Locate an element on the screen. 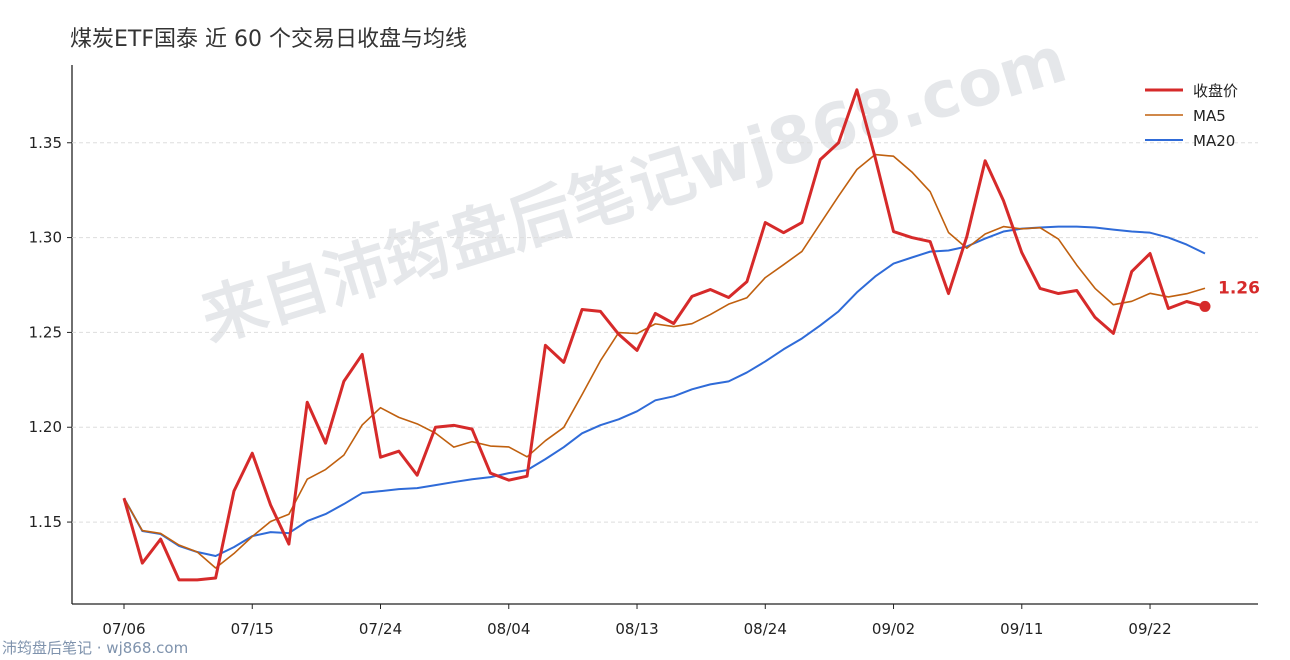 This screenshot has height=660, width=1290. legend-label: MA20 is located at coordinates (1214, 141).